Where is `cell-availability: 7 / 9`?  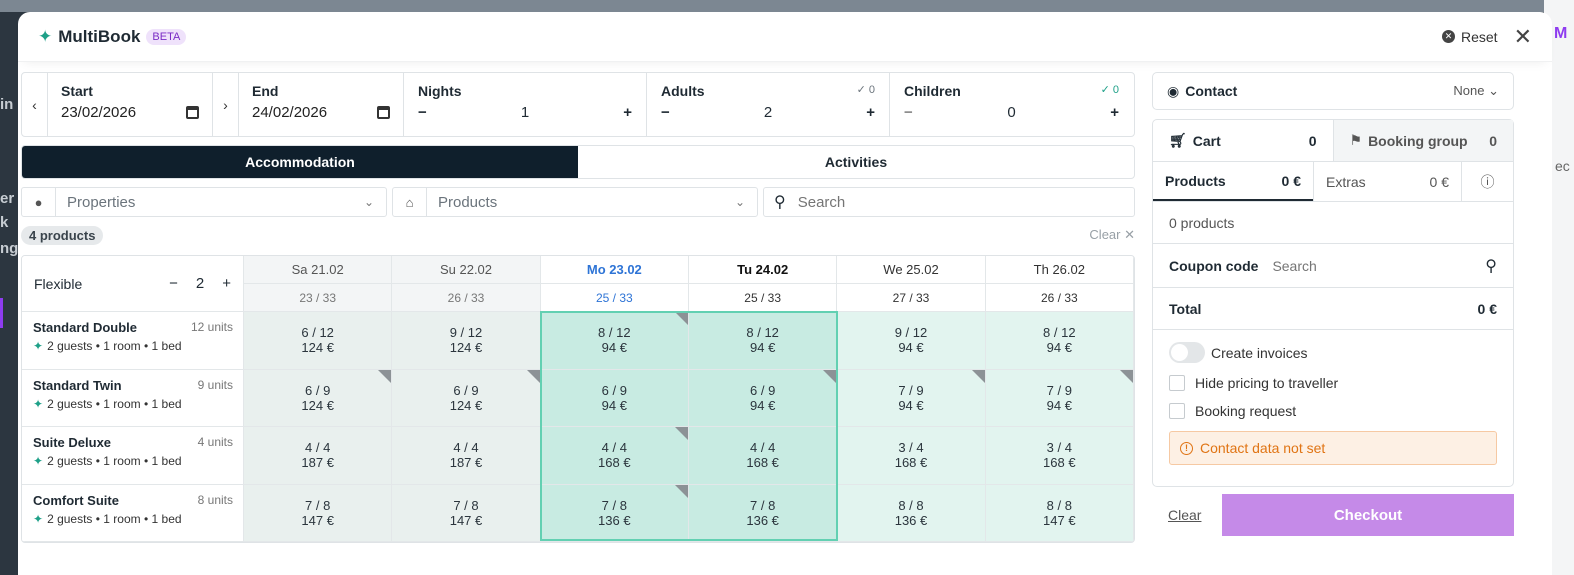 cell-availability: 7 / 9 is located at coordinates (911, 390).